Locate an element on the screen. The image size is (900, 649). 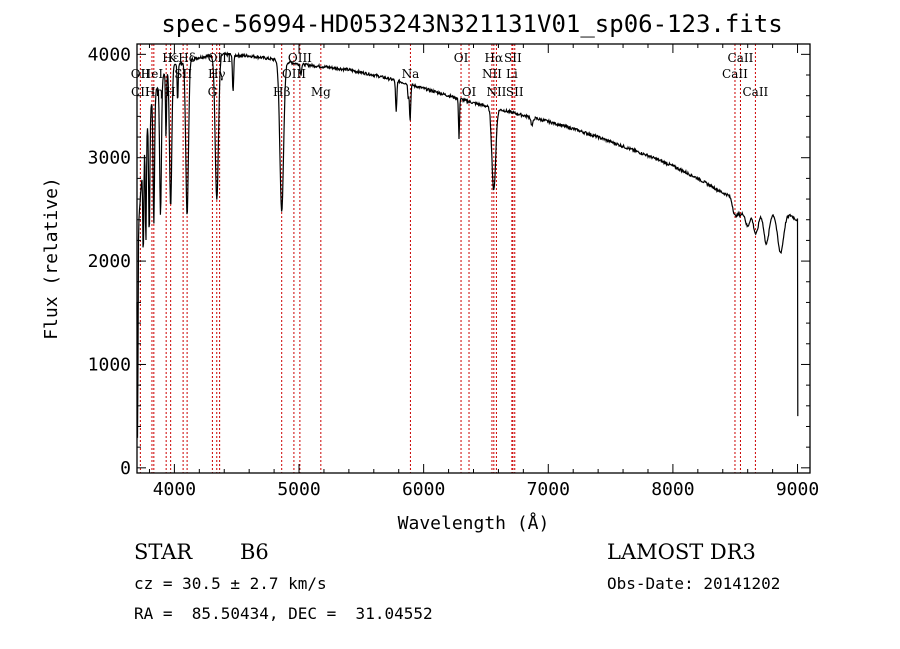
redshift-cz: cz = 30.5 ± 2.7 km/s is located at coordinates (230, 583).